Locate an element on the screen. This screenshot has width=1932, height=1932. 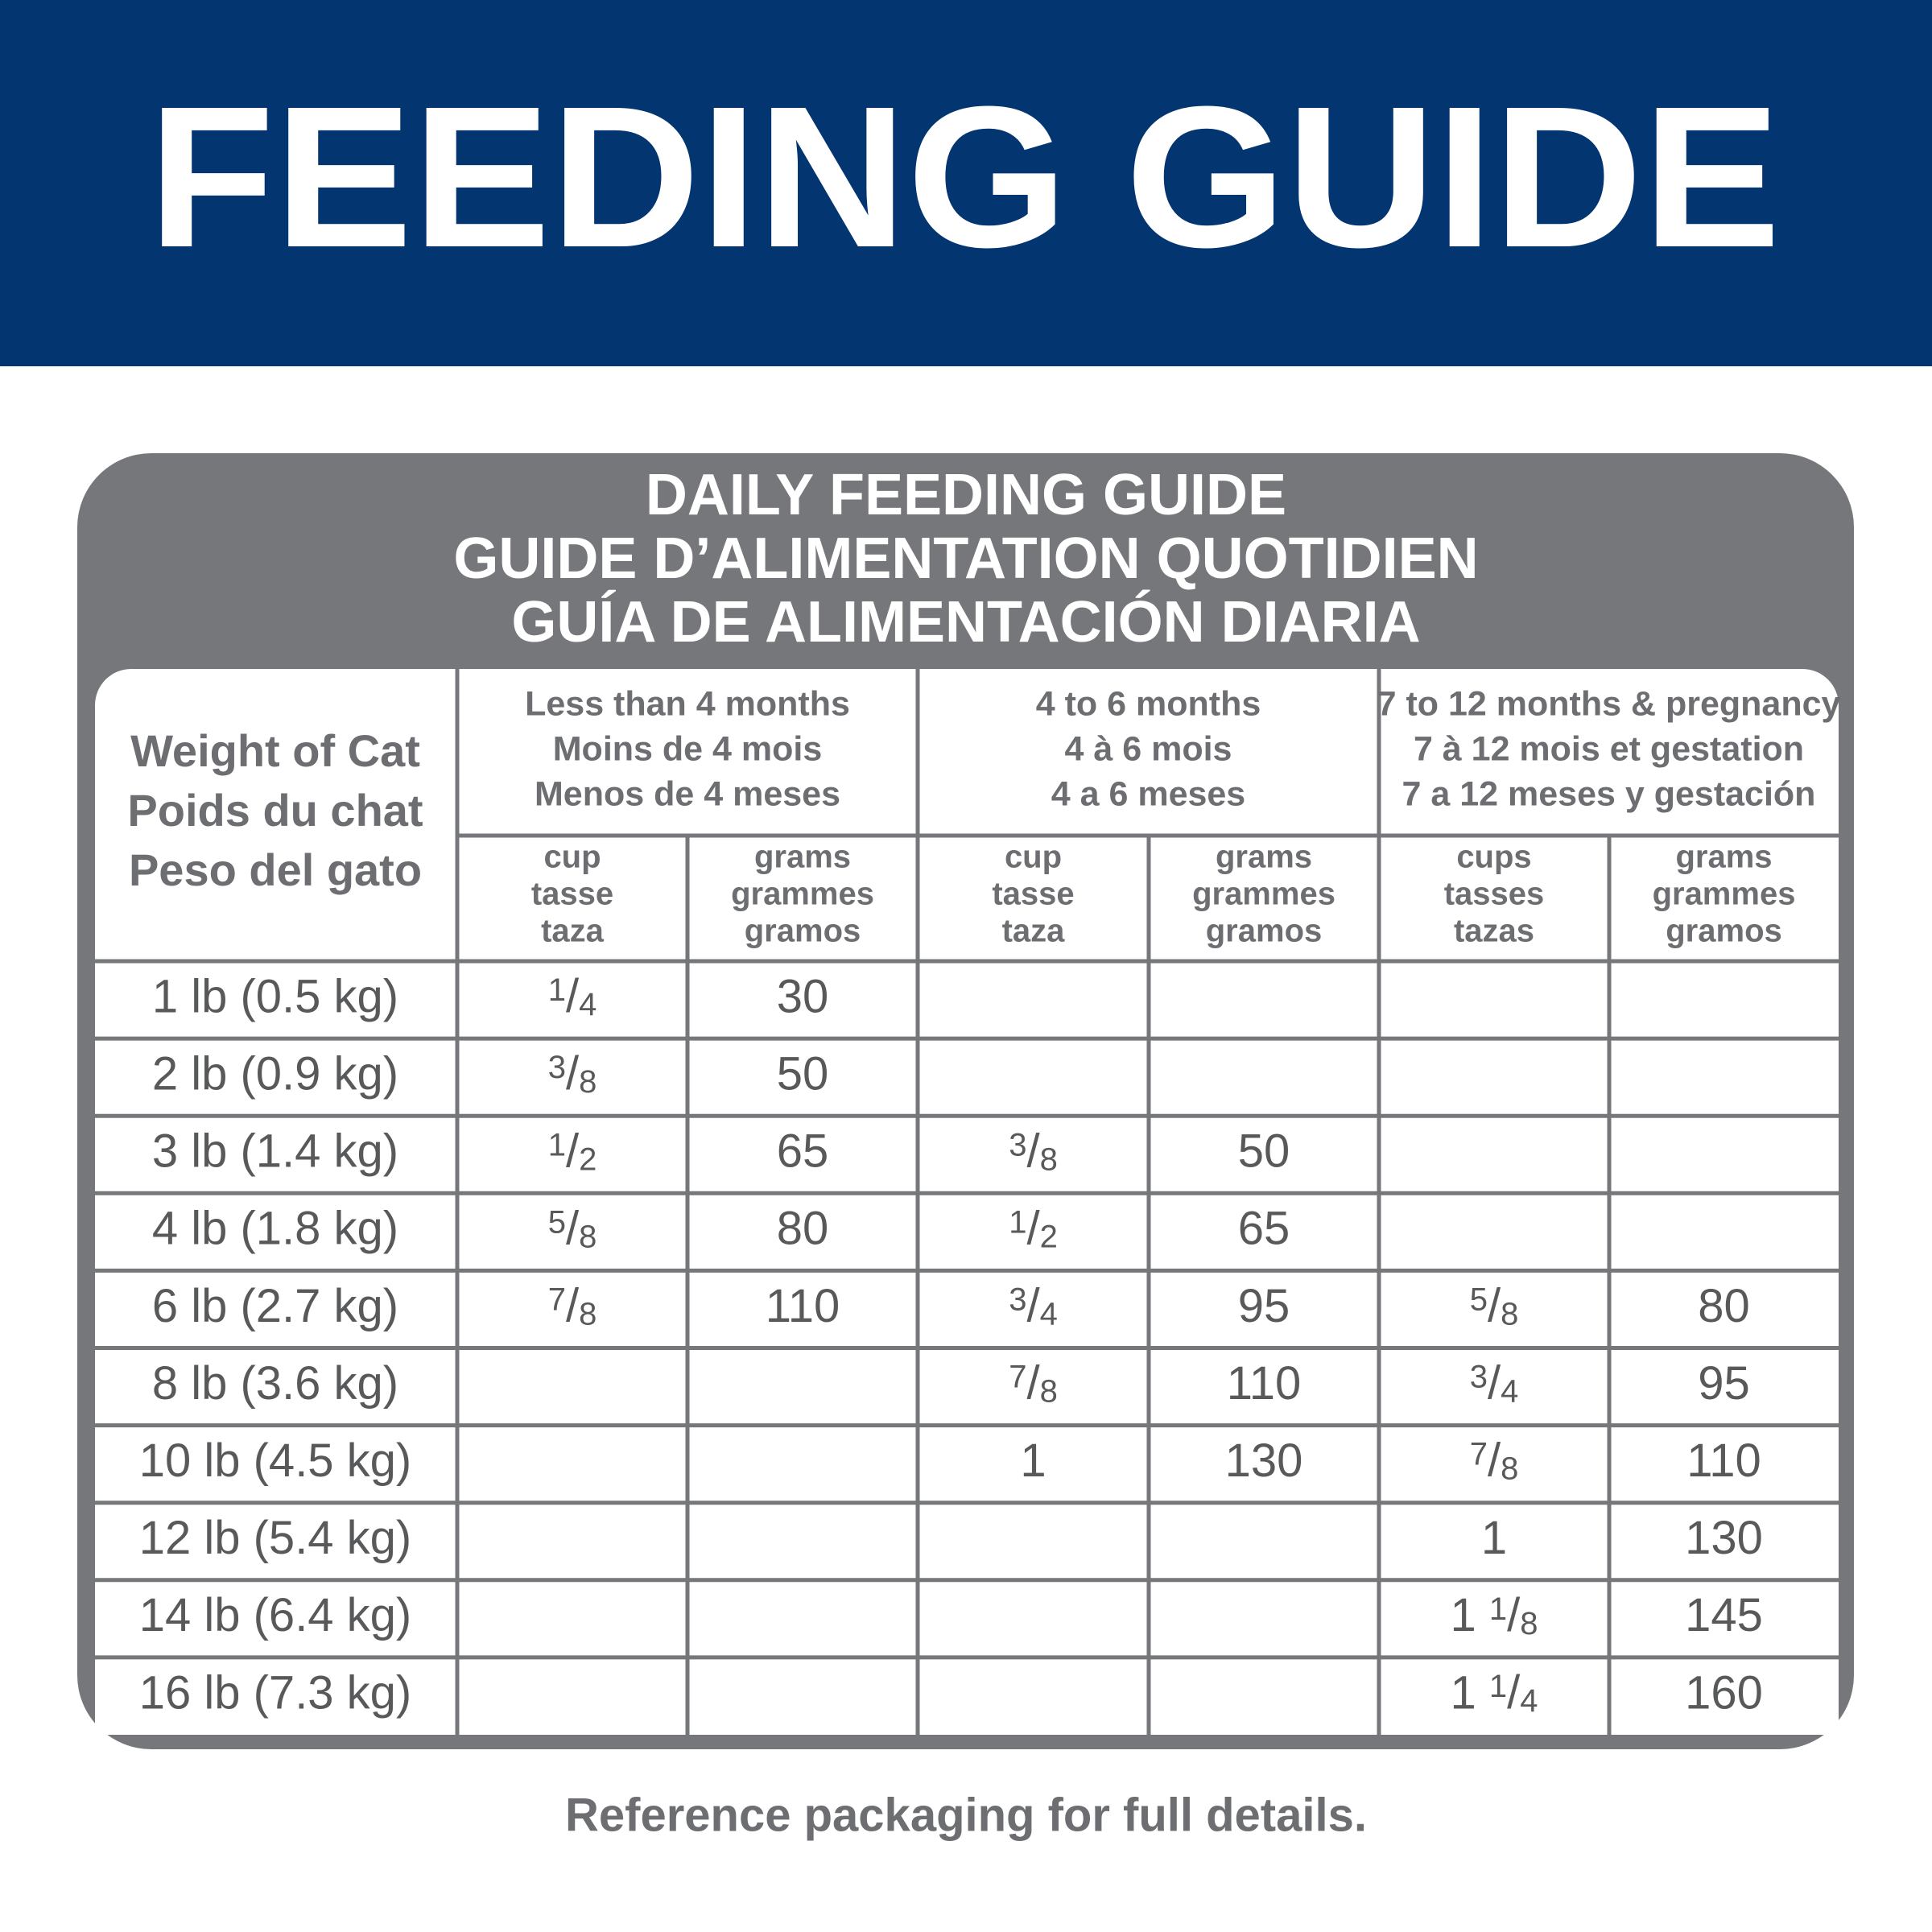
unit-label: tazas is located at coordinates (1494, 931).